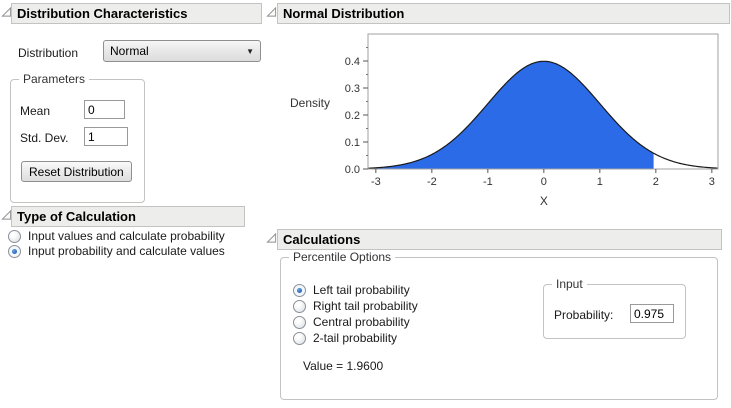  Describe the element at coordinates (544, 182) in the screenshot. I see `svg-text: 0` at that location.